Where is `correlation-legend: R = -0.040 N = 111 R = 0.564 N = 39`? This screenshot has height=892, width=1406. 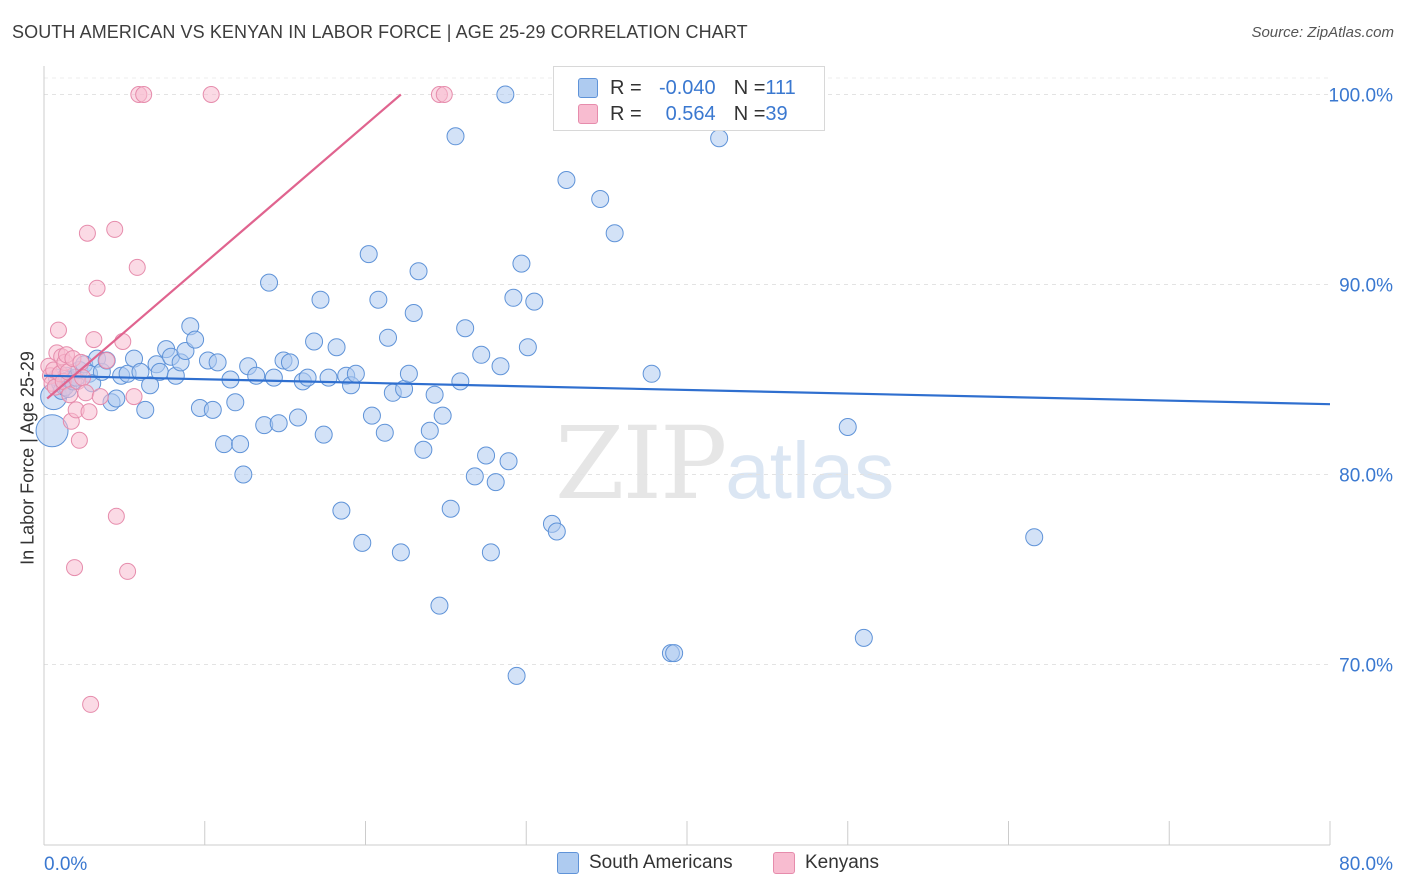
correlation-legend: R = -0.040 N = 111 R = 0.564 N = 39 is located at coordinates (689, 98).